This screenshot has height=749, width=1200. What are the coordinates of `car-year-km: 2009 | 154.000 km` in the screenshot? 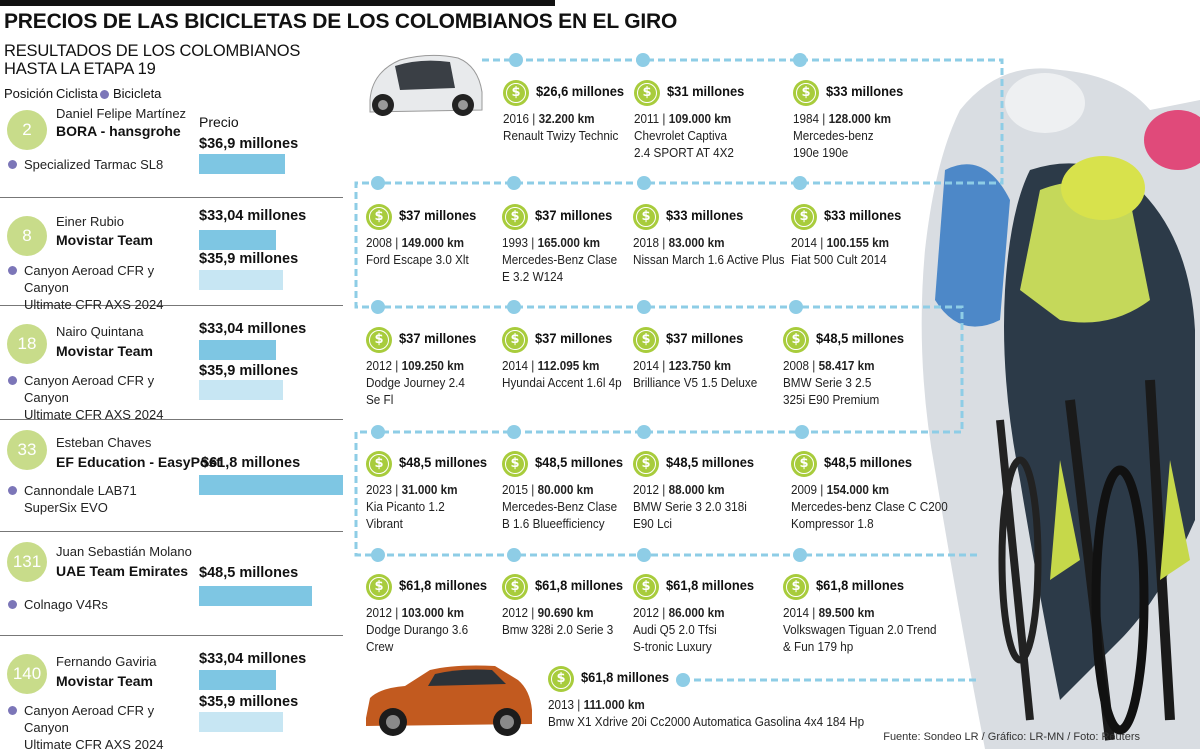 It's located at (840, 489).